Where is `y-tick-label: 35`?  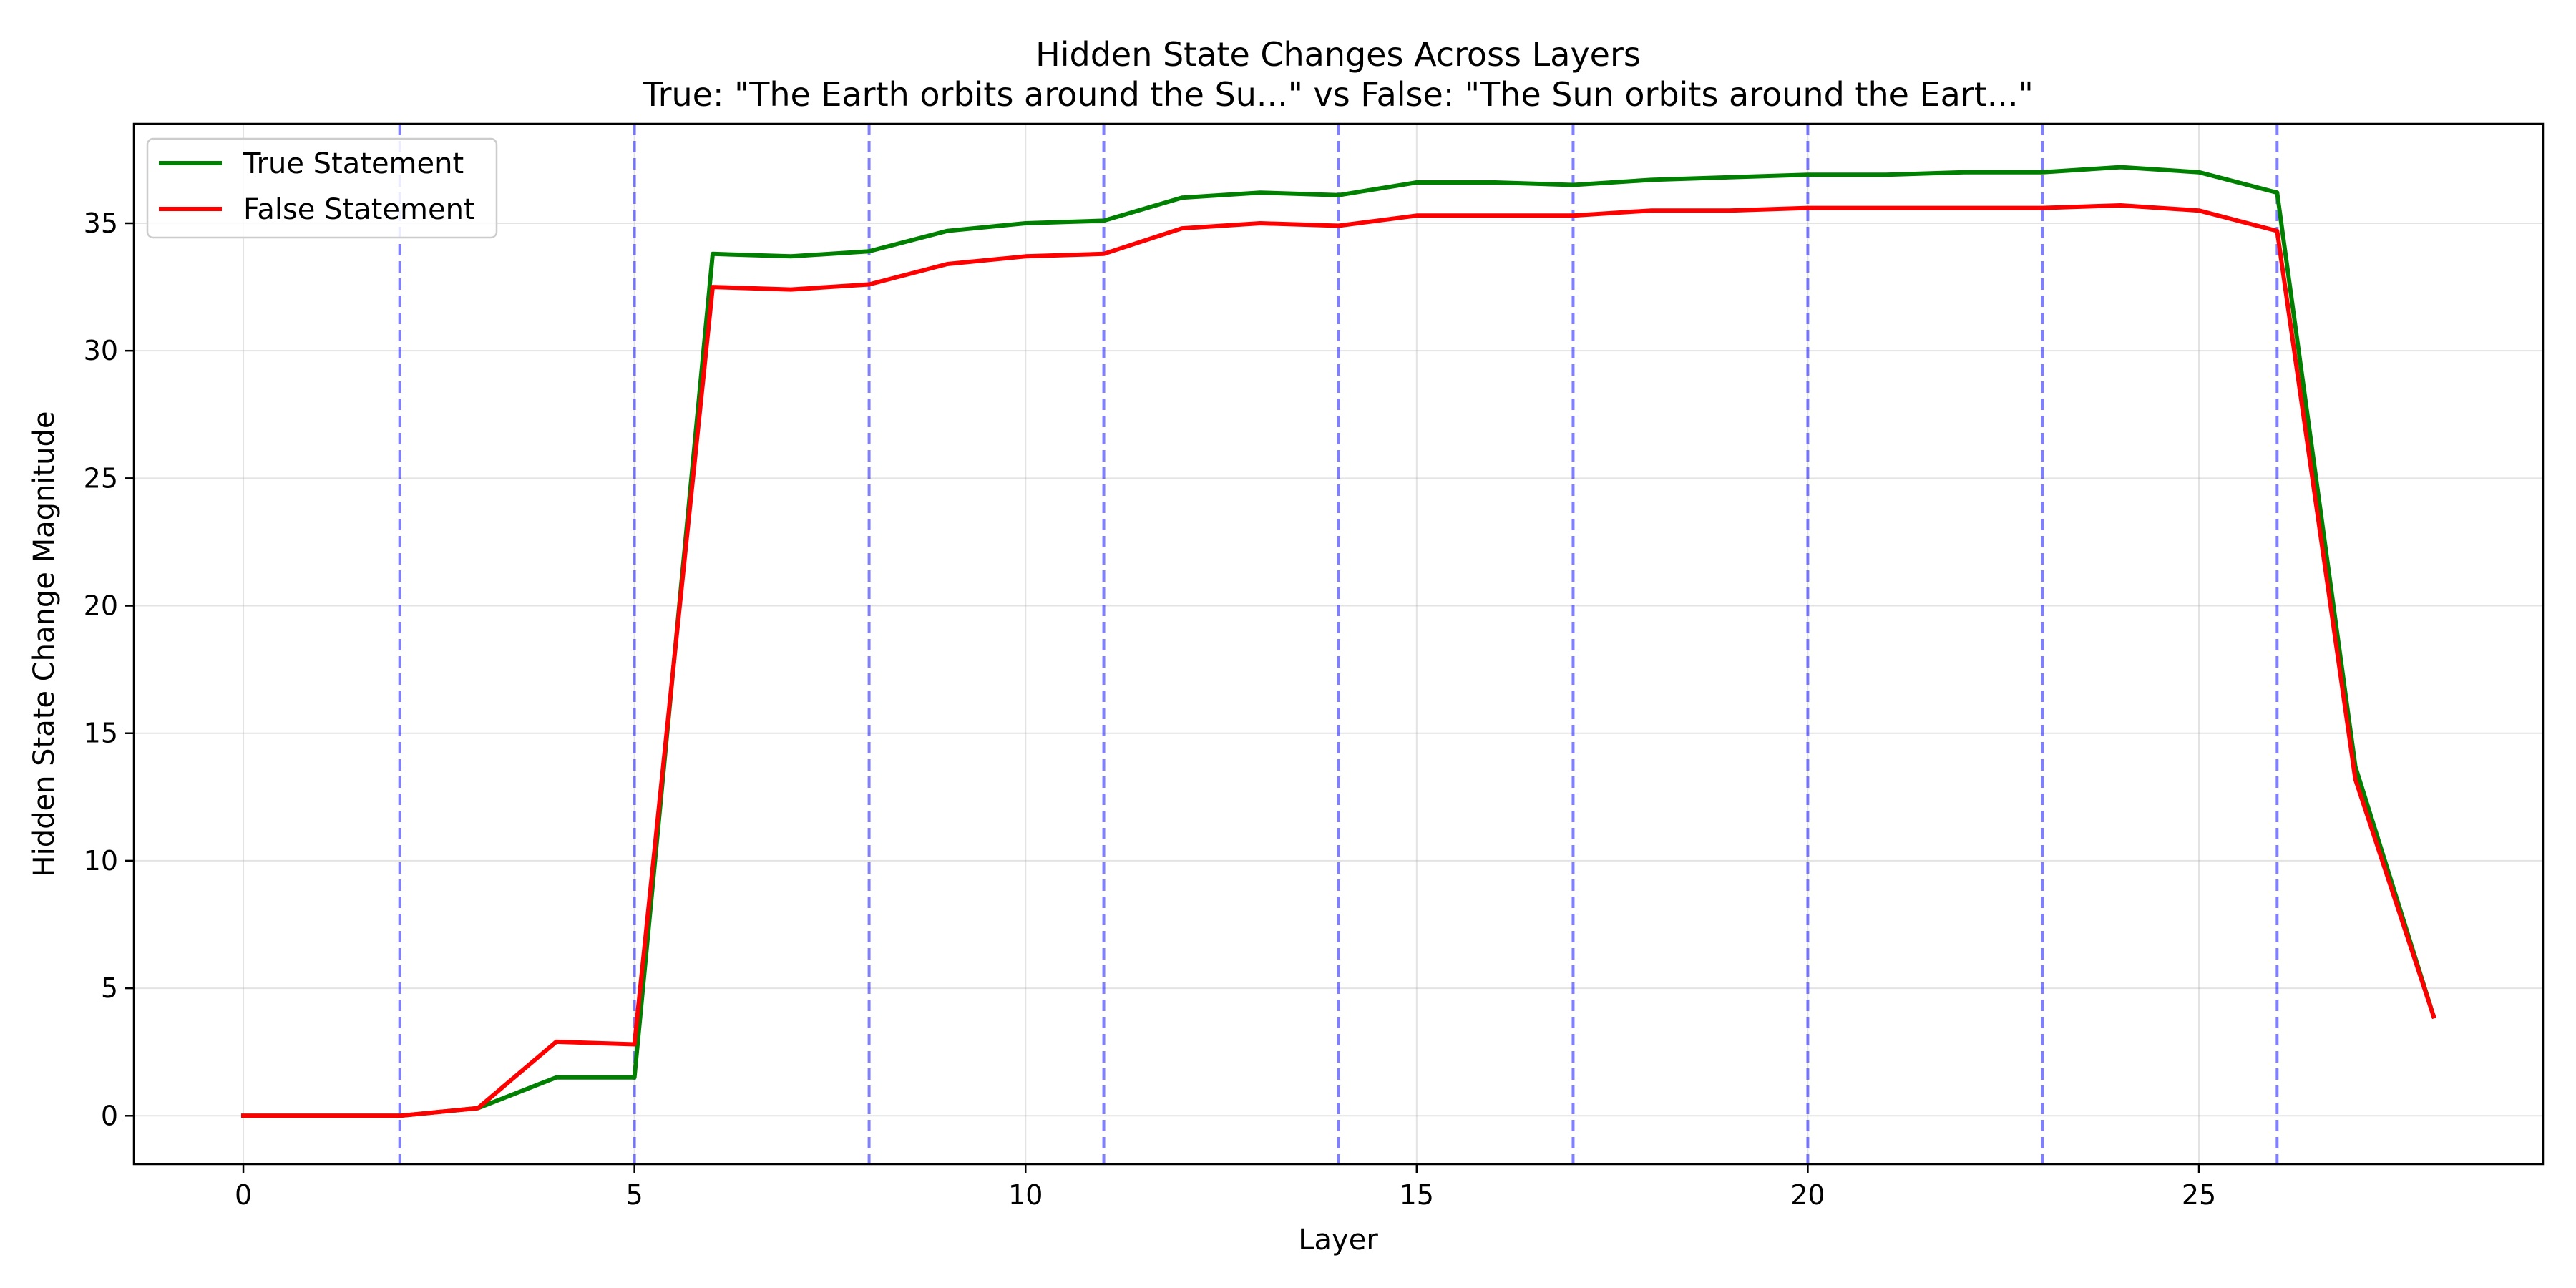
y-tick-label: 35 is located at coordinates (101, 223).